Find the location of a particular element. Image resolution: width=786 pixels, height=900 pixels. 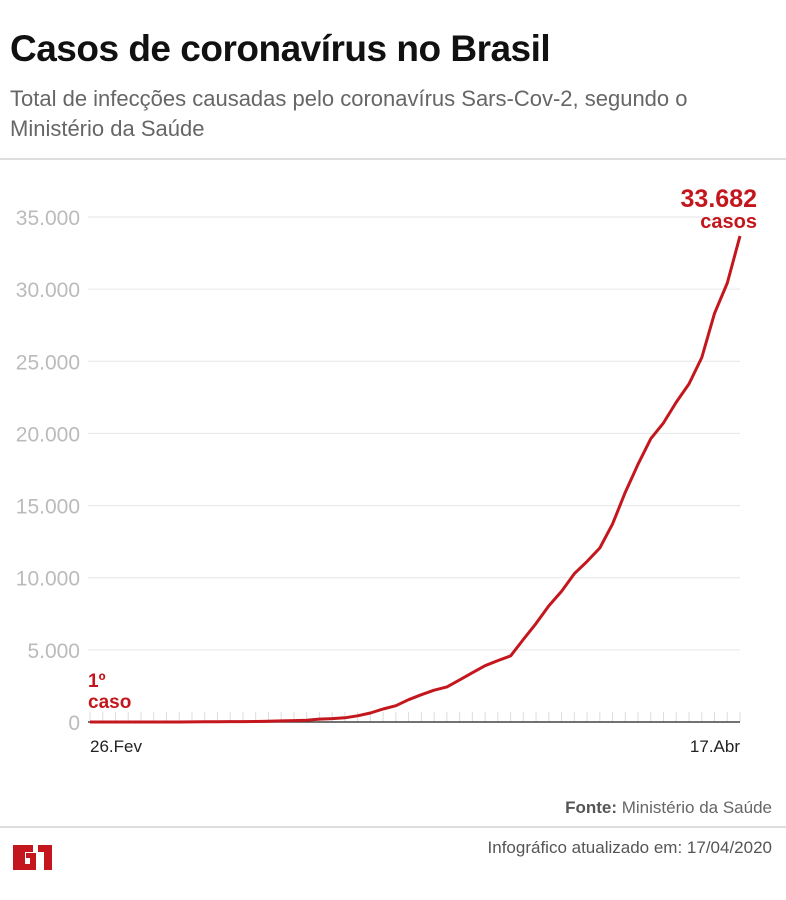

y-tick-label: 10.000 is located at coordinates (48, 579).